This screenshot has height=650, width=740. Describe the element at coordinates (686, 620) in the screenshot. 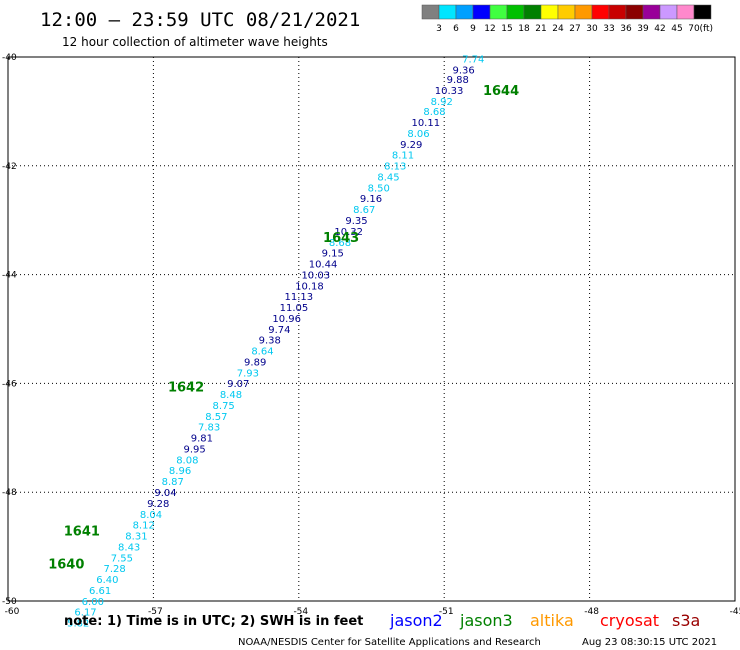

I see `satellite-s3a: s3a` at that location.